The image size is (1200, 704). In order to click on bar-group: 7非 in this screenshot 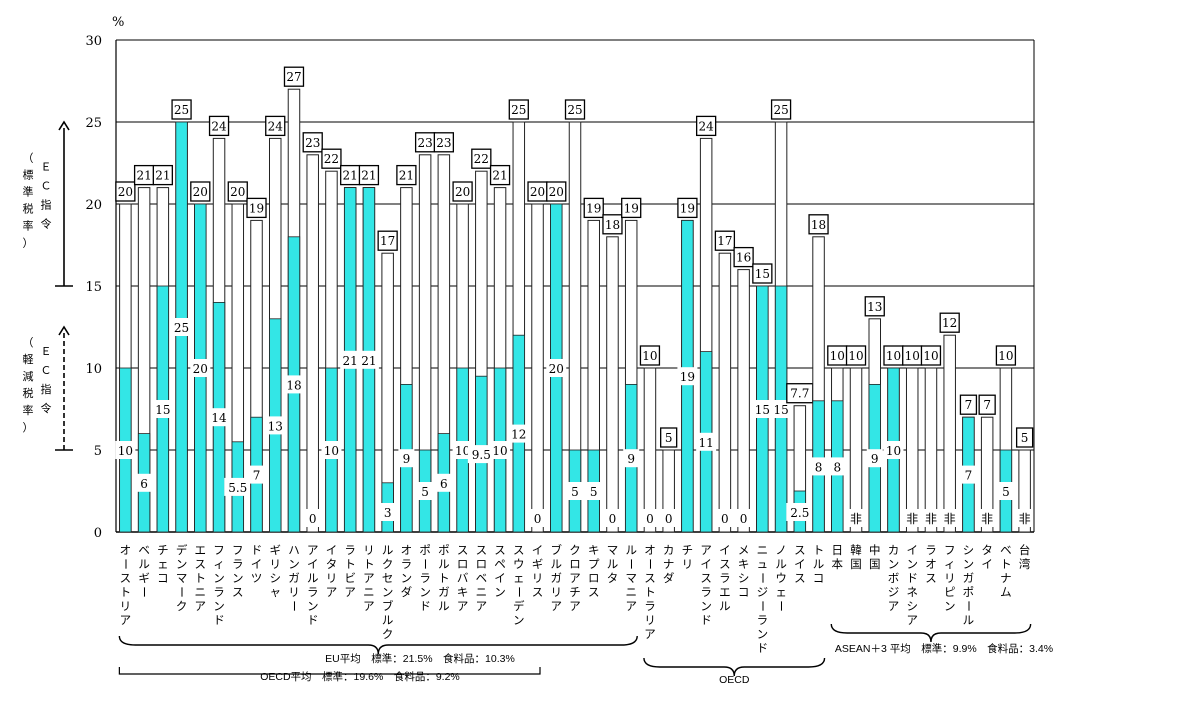, I will do `click(987, 463)`.